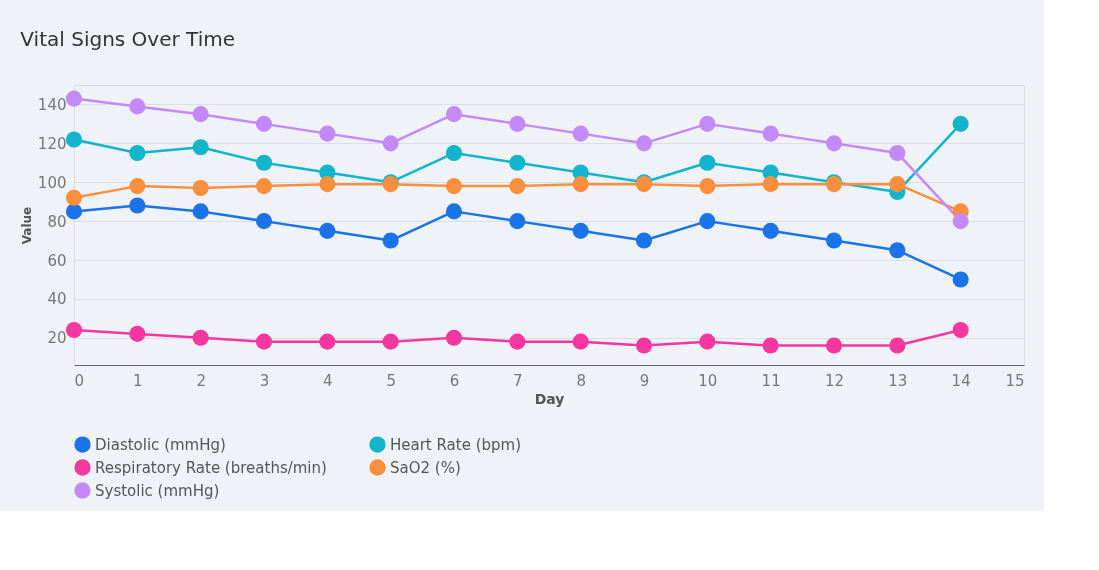 This screenshot has height=570, width=1099. Describe the element at coordinates (201, 380) in the screenshot. I see `x-tick-label: 2` at that location.